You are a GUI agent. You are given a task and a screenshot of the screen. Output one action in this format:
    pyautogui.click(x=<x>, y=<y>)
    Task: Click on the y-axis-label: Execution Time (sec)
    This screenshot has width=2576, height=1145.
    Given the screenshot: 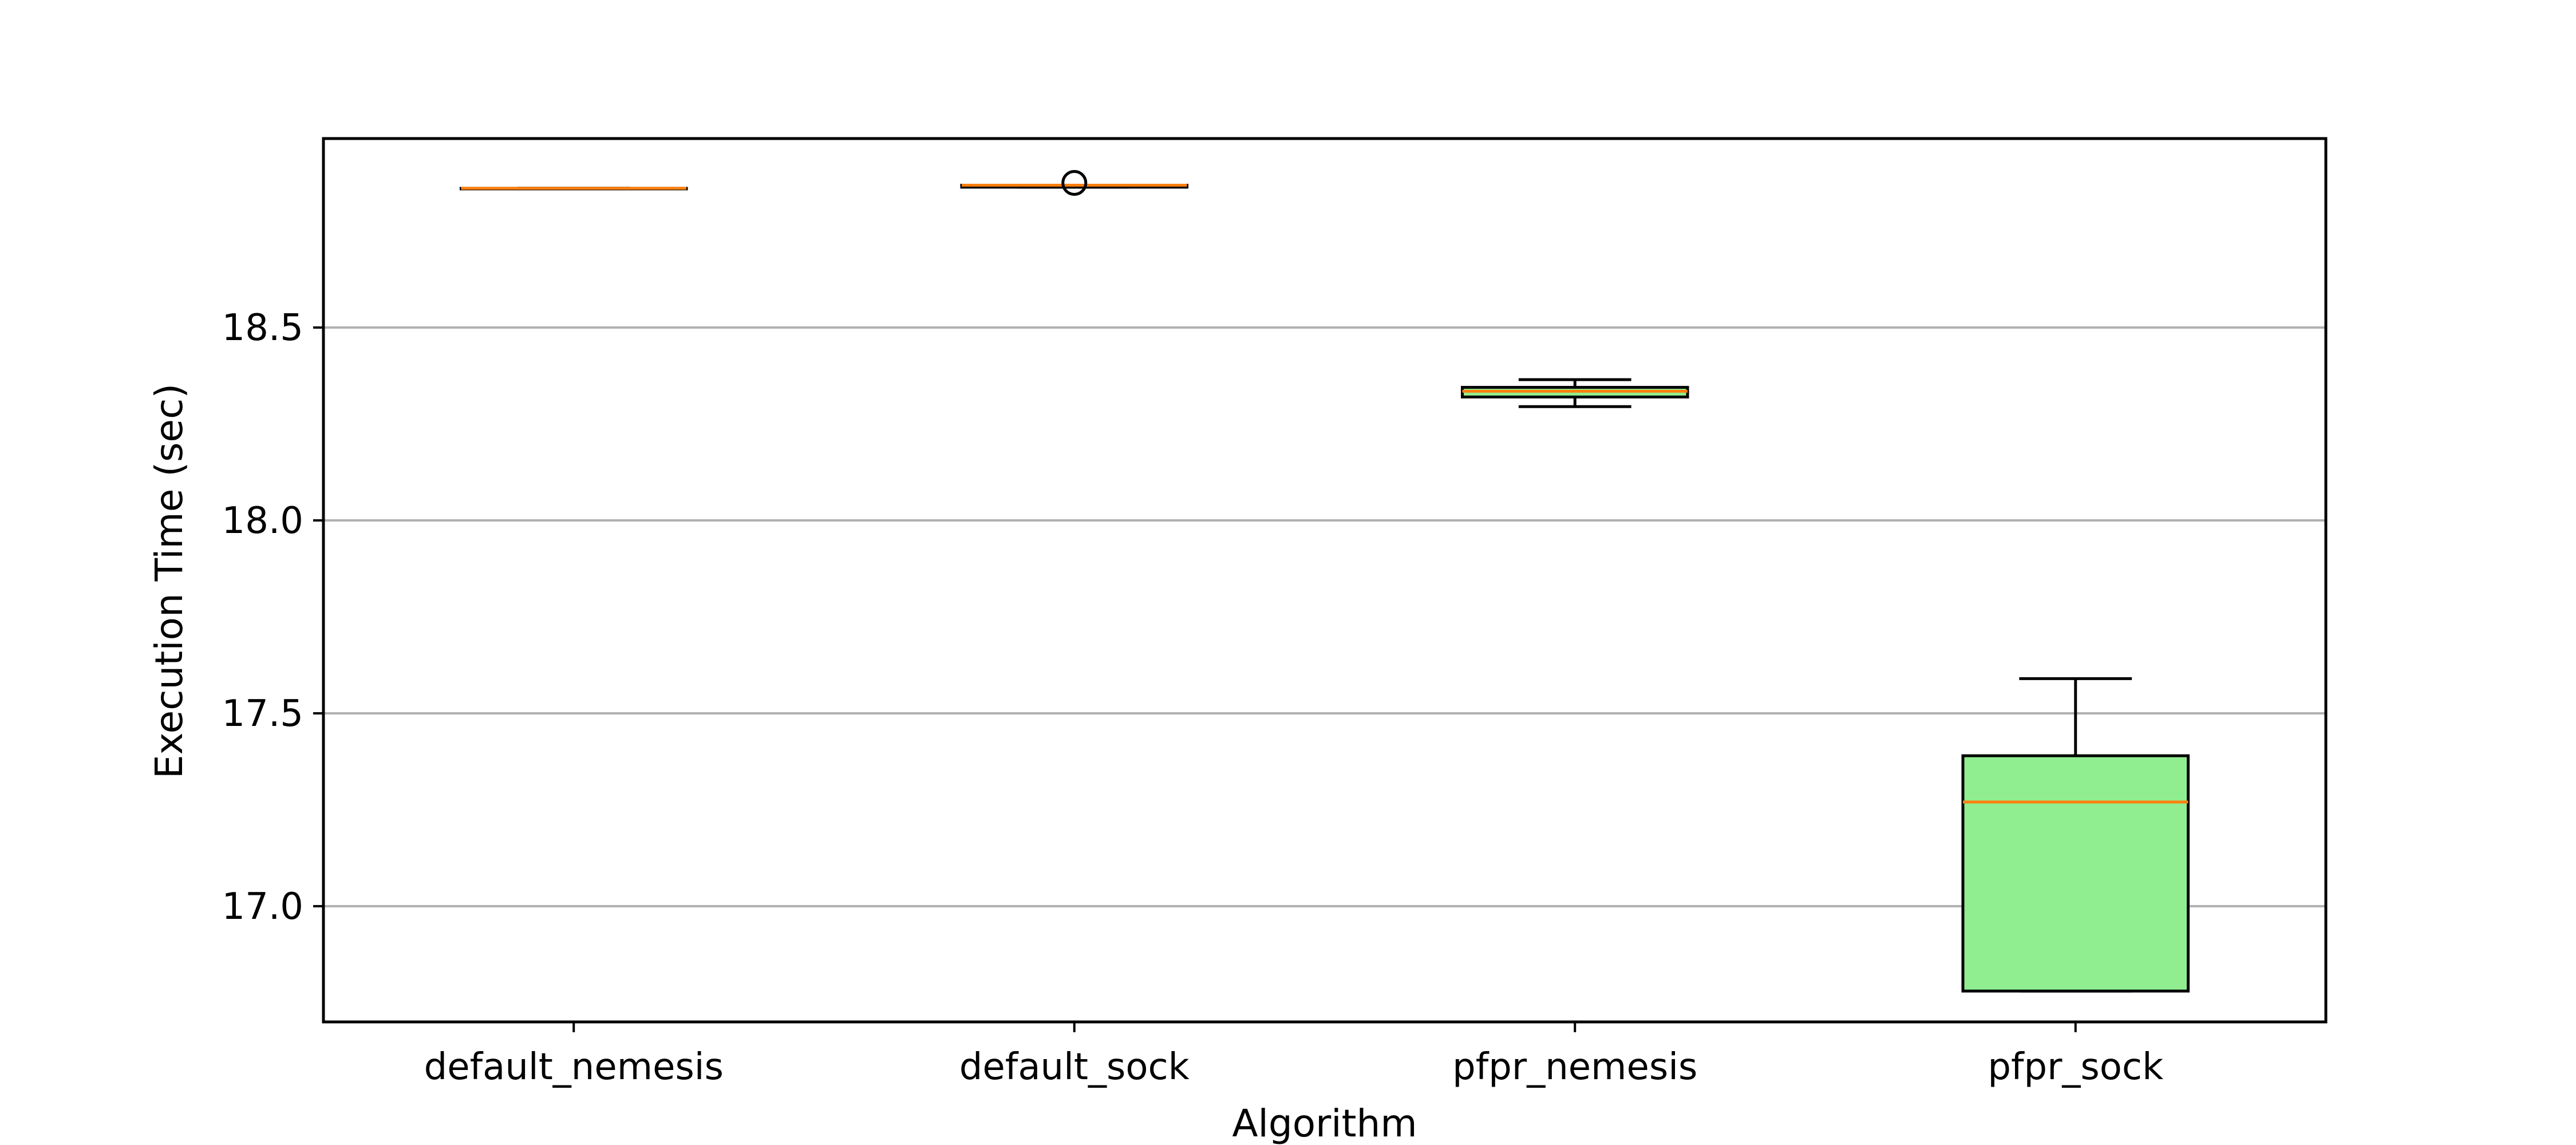 What is the action you would take?
    pyautogui.click(x=169, y=581)
    